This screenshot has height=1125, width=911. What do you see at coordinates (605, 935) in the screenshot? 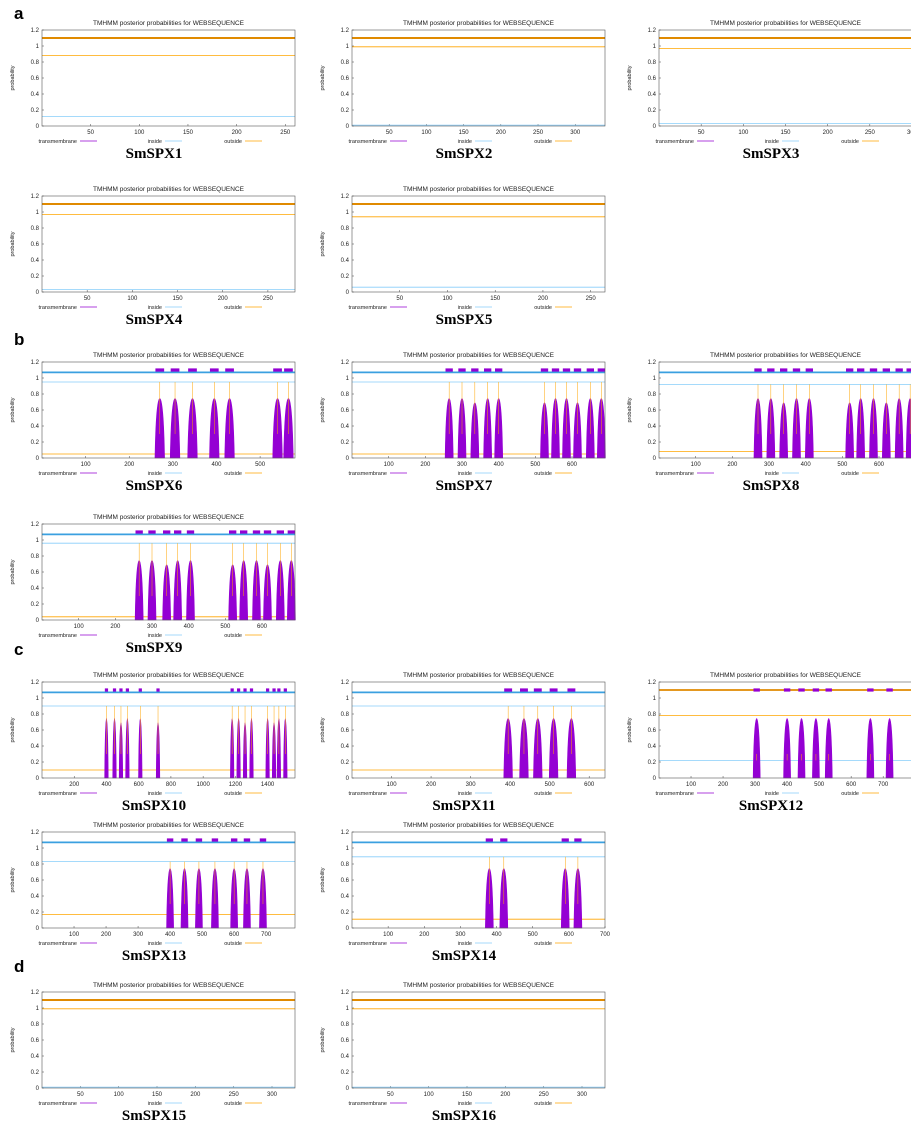
I see `x-tick-label: 700` at bounding box center [605, 935].